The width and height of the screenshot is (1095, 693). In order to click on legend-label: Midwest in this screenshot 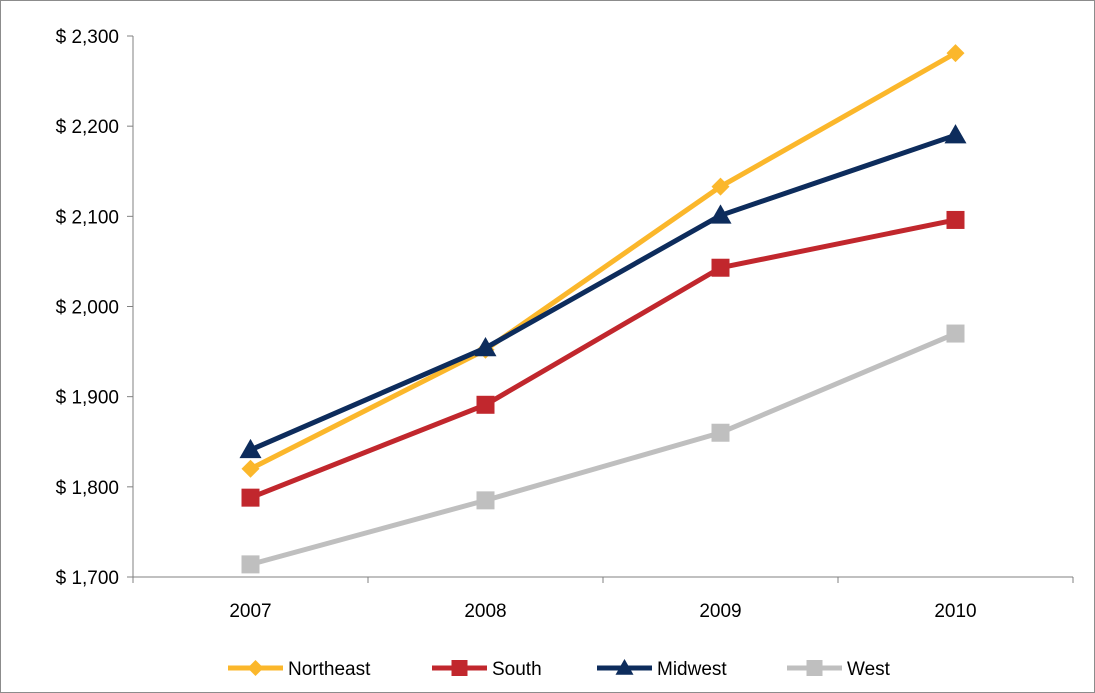, I will do `click(692, 669)`.